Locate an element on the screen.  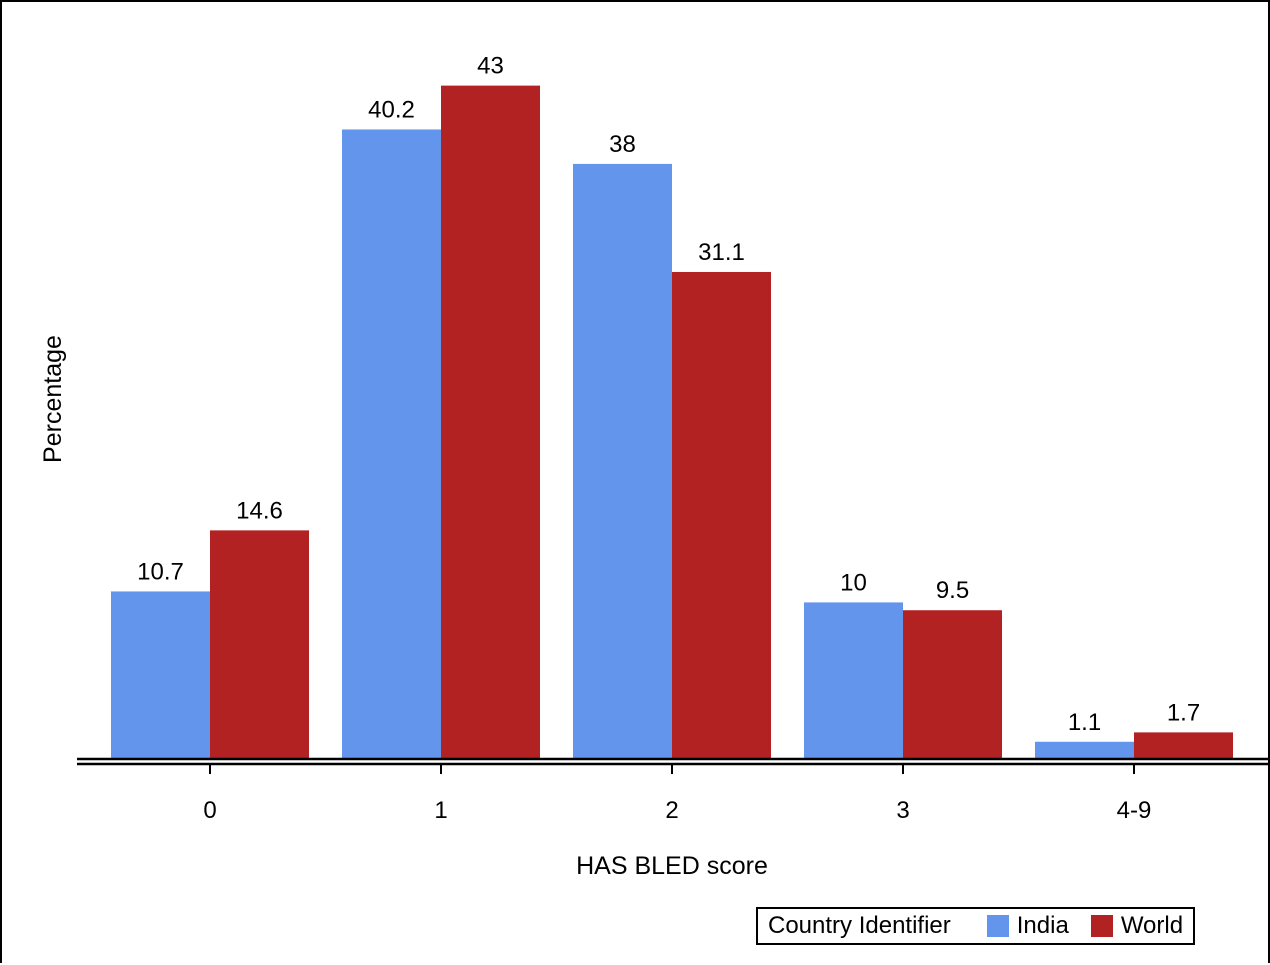
x-tick-label-2: 2 is located at coordinates (671, 810).